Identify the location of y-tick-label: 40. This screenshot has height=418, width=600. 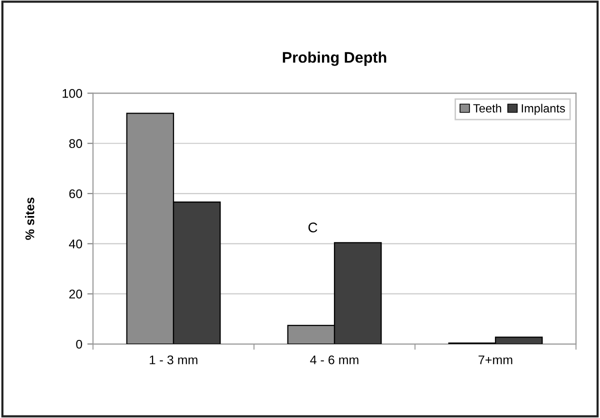
(75, 243).